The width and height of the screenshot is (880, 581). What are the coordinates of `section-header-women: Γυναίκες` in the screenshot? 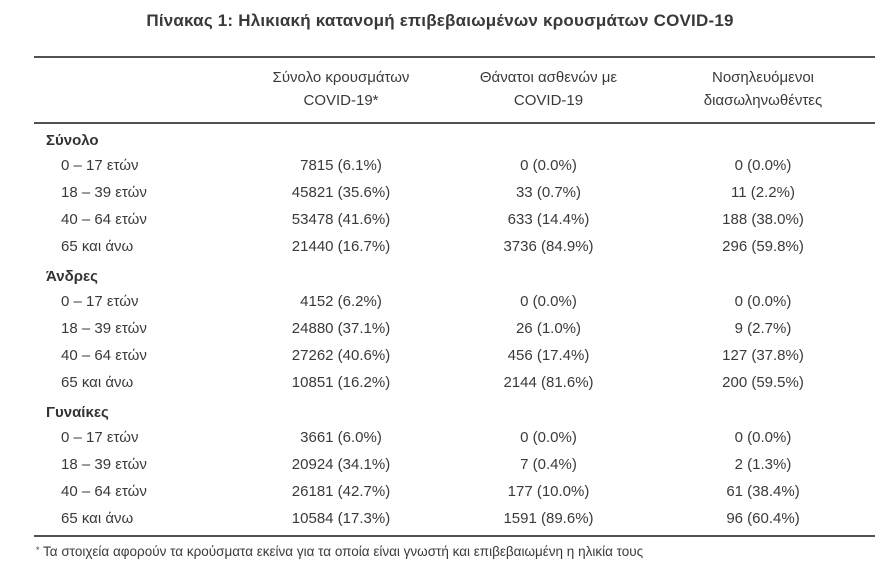 It's located at (77, 412).